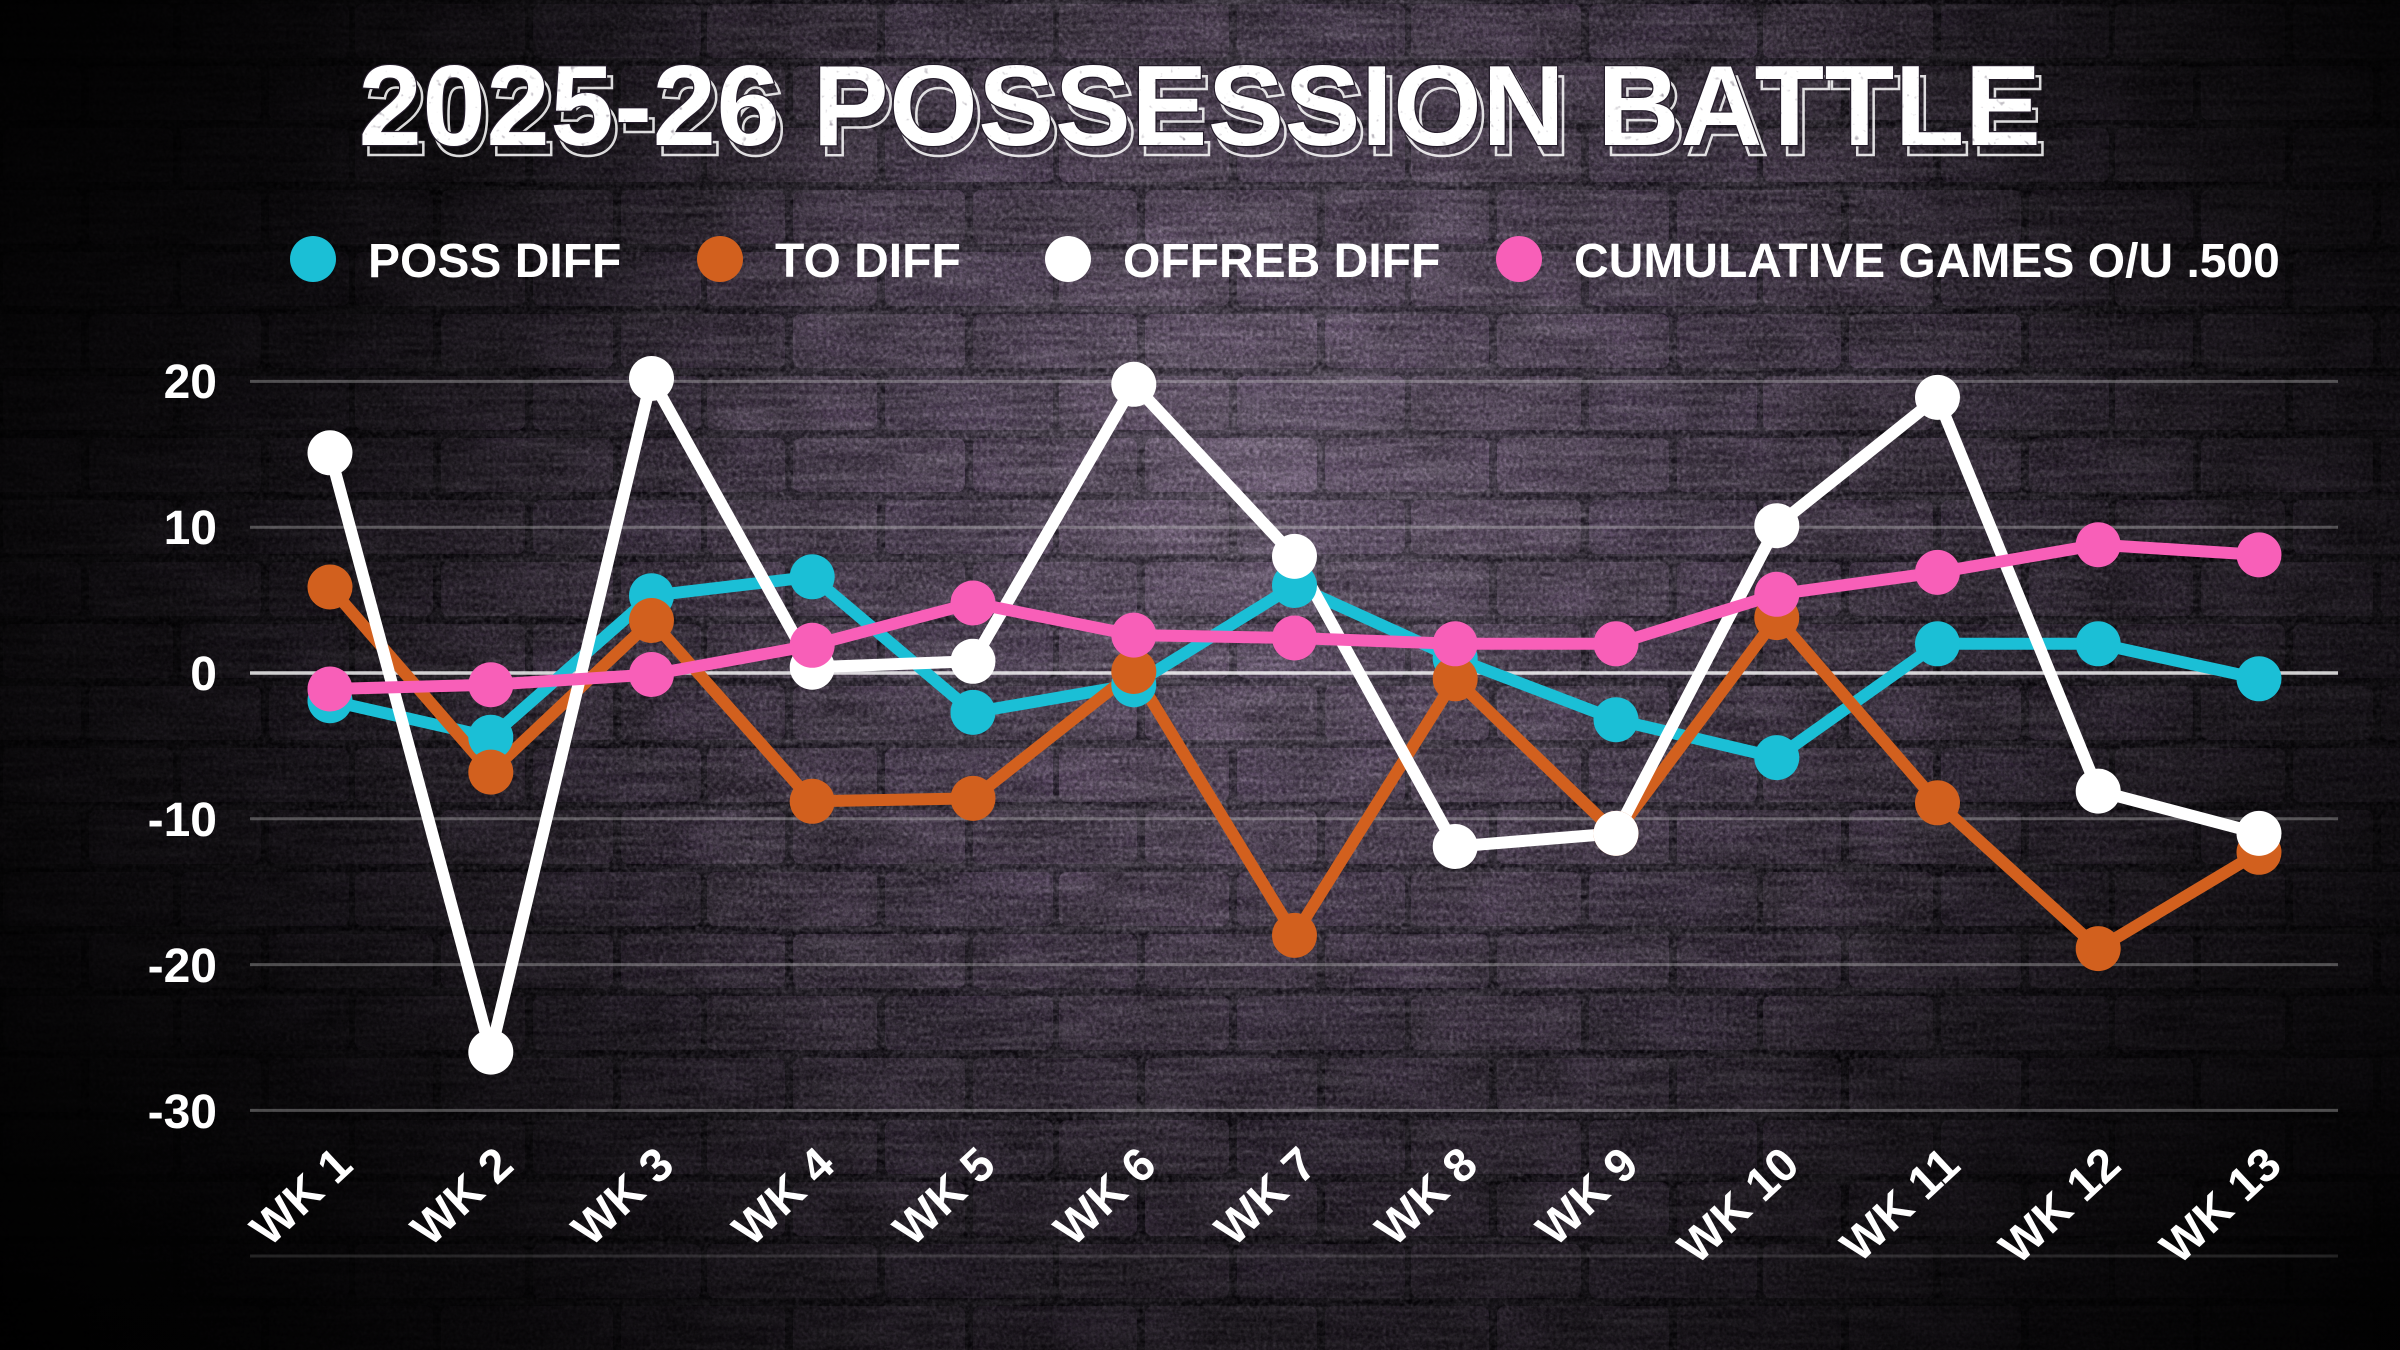 The height and width of the screenshot is (1350, 2400). What do you see at coordinates (182, 966) in the screenshot?
I see `svg-text: -20` at bounding box center [182, 966].